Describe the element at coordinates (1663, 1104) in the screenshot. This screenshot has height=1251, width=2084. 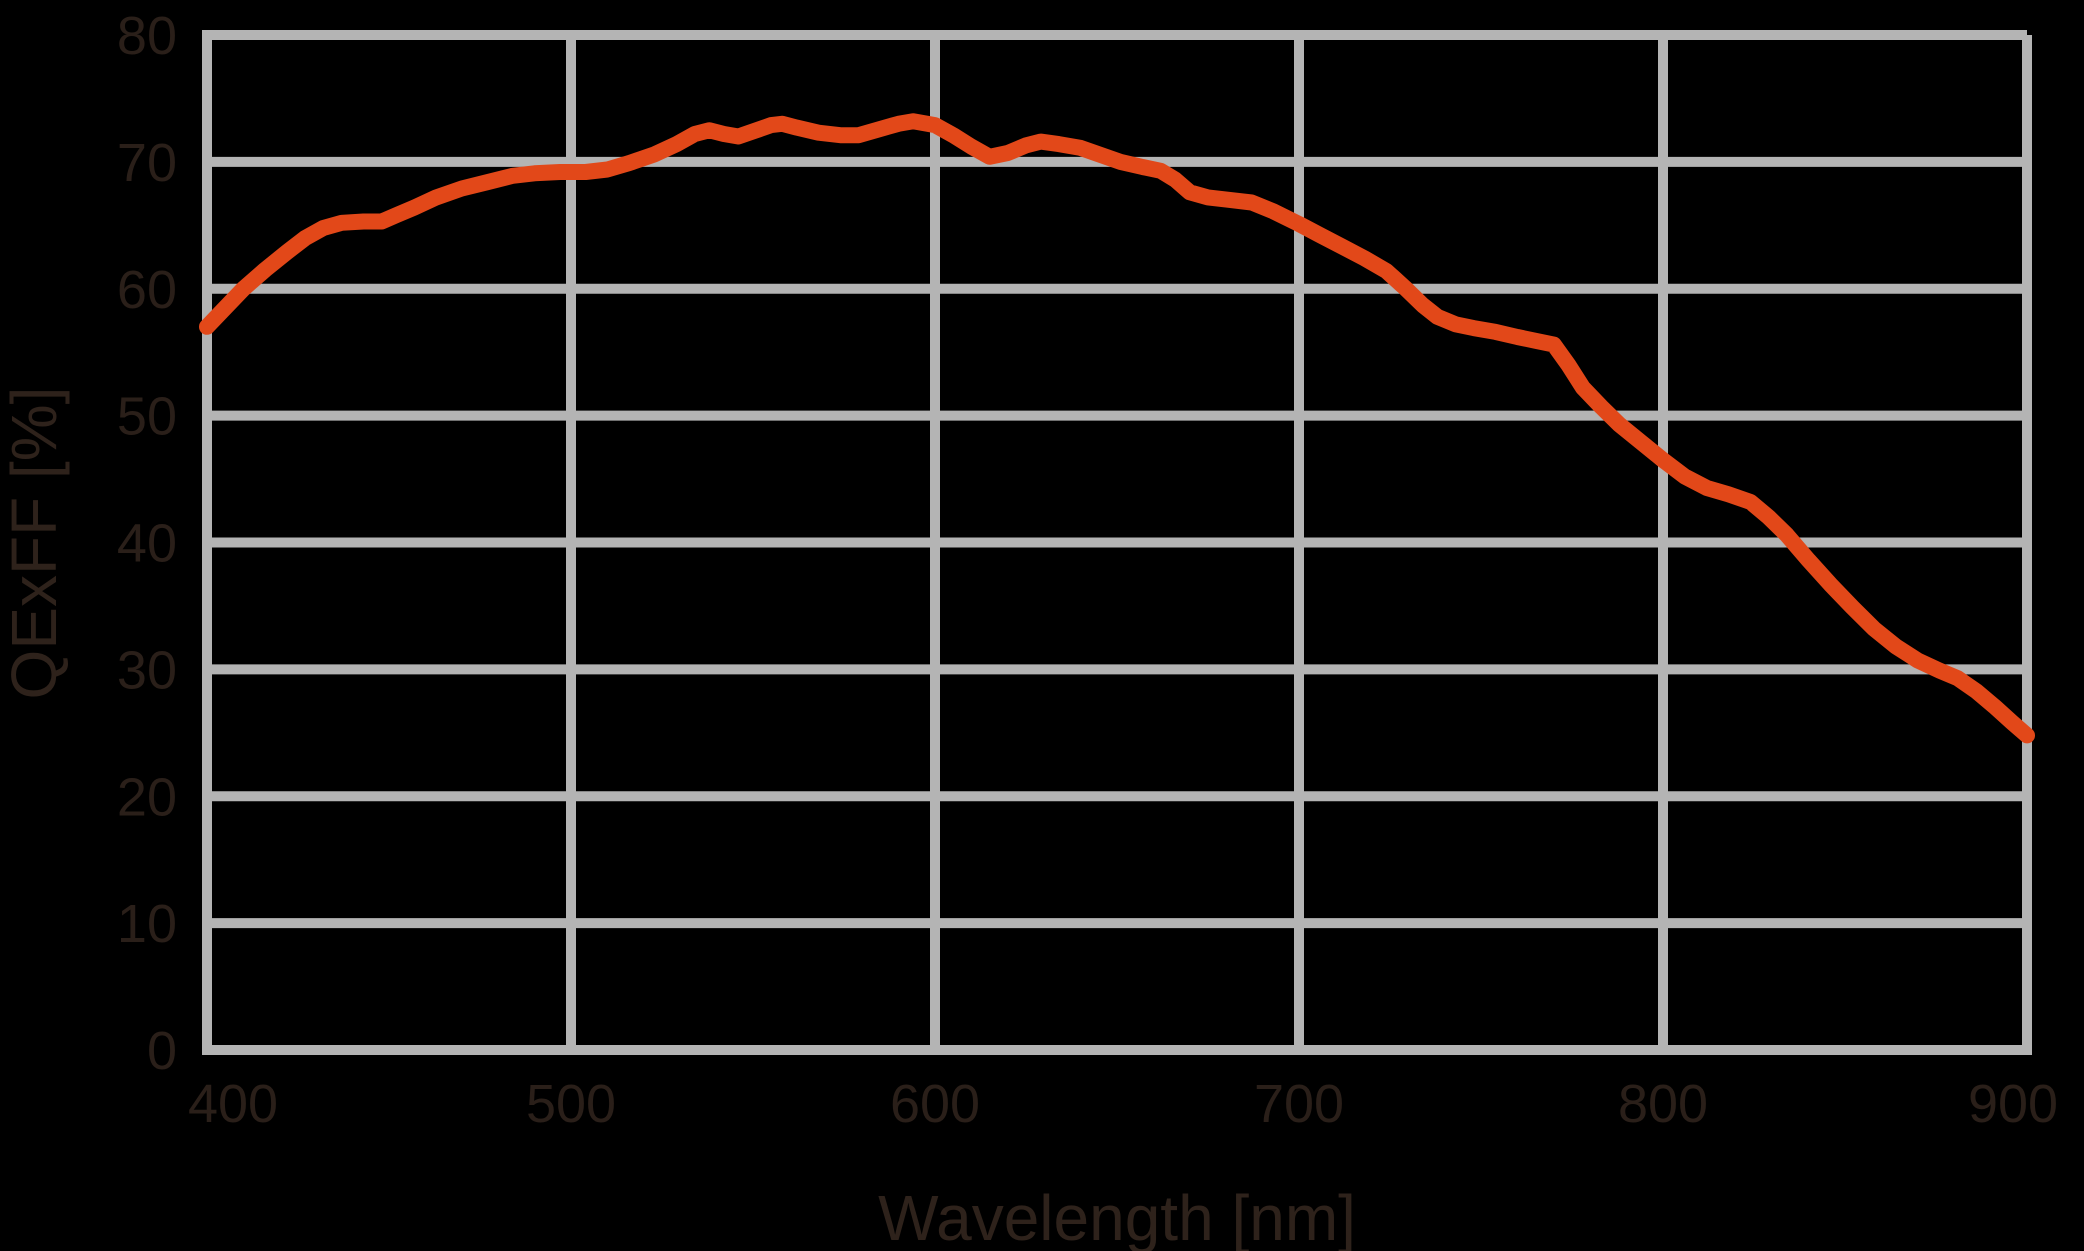
I see `x-tick-label-800: 800` at that location.